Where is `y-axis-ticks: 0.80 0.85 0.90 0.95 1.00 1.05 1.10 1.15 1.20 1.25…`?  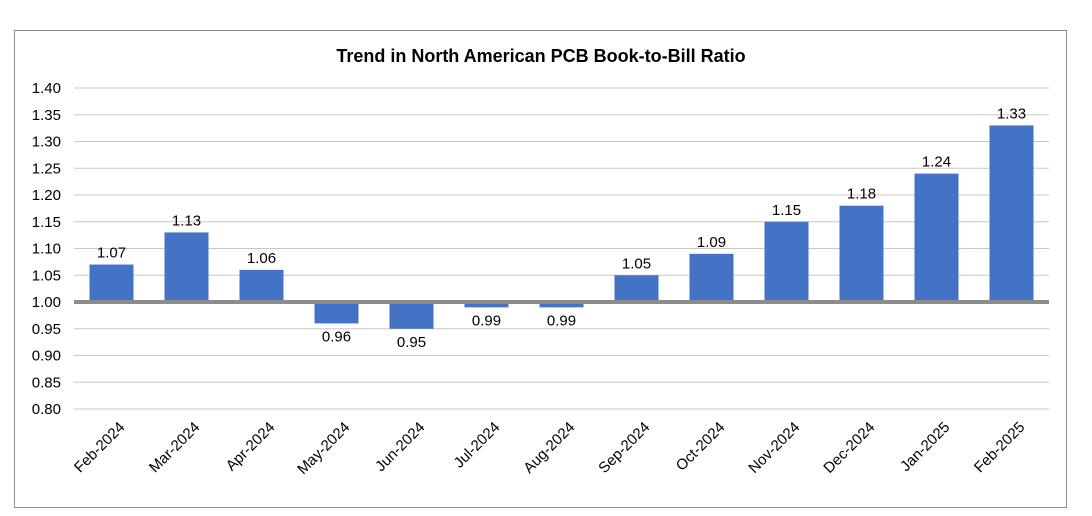
y-axis-ticks: 0.80 0.85 0.90 0.95 1.00 1.05 1.10 1.15 1.20 1.25… is located at coordinates (46, 249).